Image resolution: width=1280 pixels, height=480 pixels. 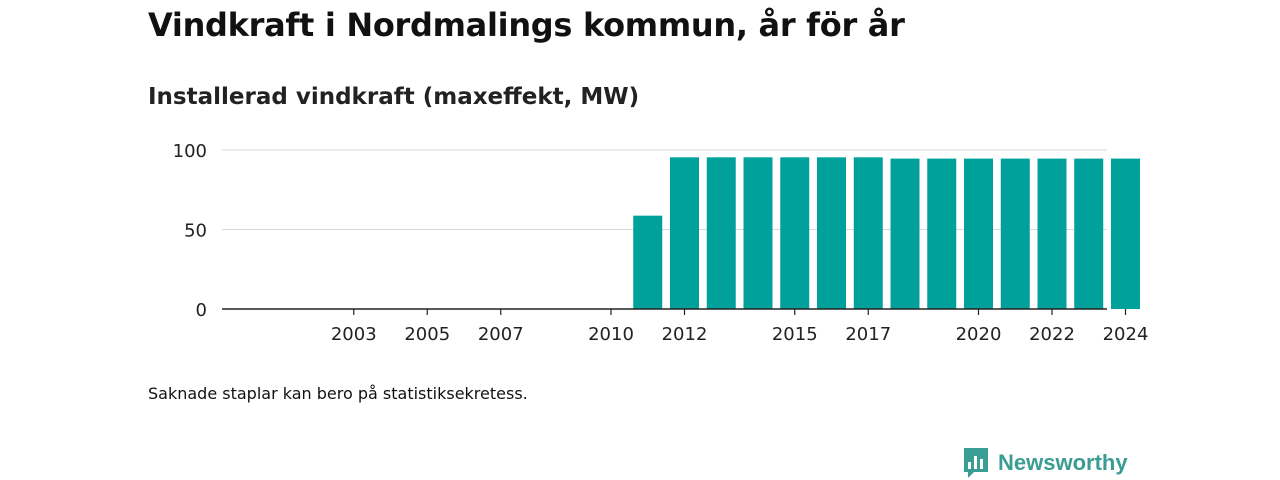 I want to click on bar-2012, so click(x=684, y=233).